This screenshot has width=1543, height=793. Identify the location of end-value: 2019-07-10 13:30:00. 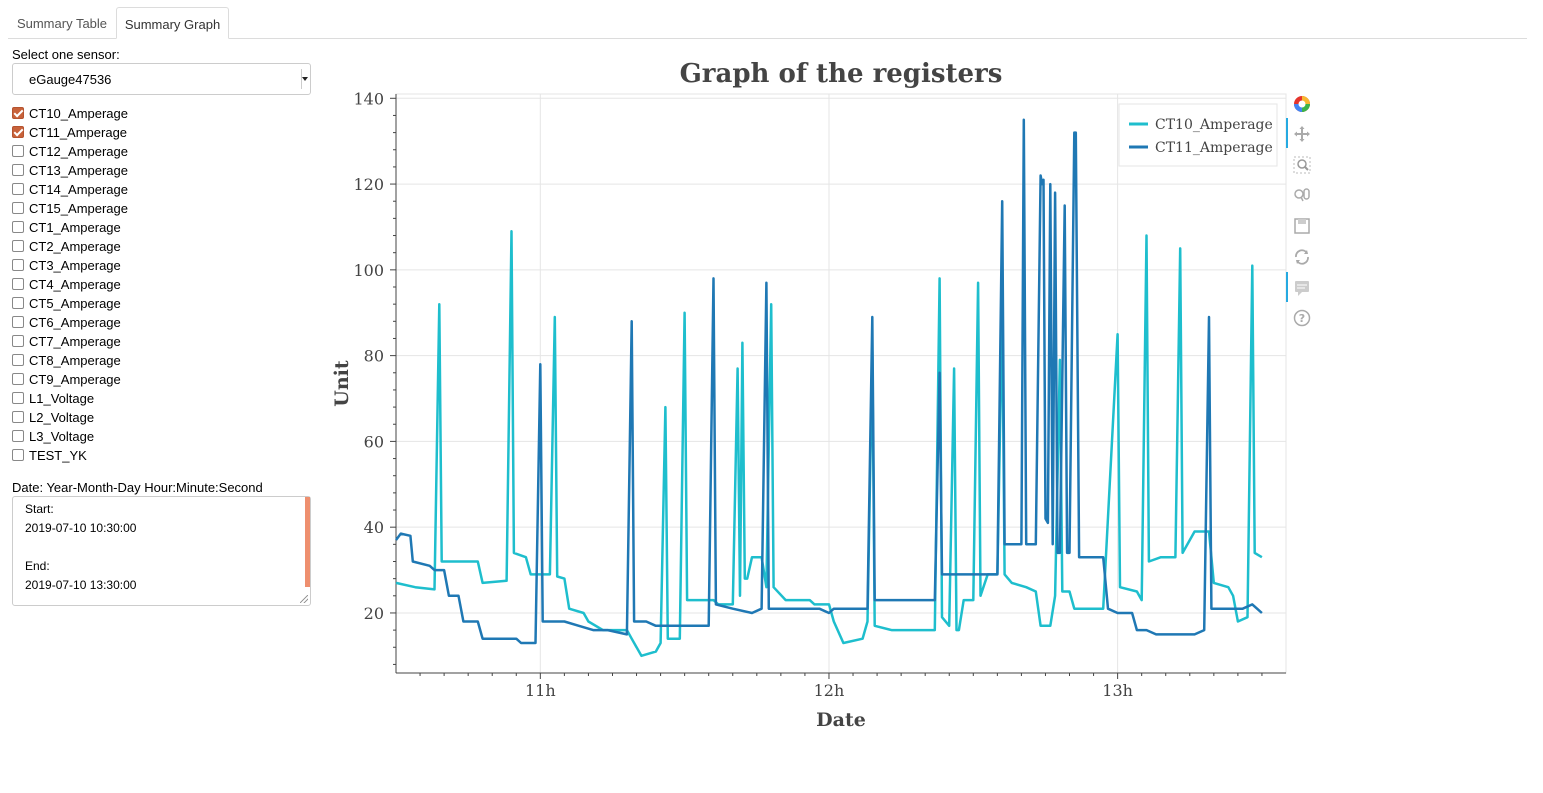
(81, 585).